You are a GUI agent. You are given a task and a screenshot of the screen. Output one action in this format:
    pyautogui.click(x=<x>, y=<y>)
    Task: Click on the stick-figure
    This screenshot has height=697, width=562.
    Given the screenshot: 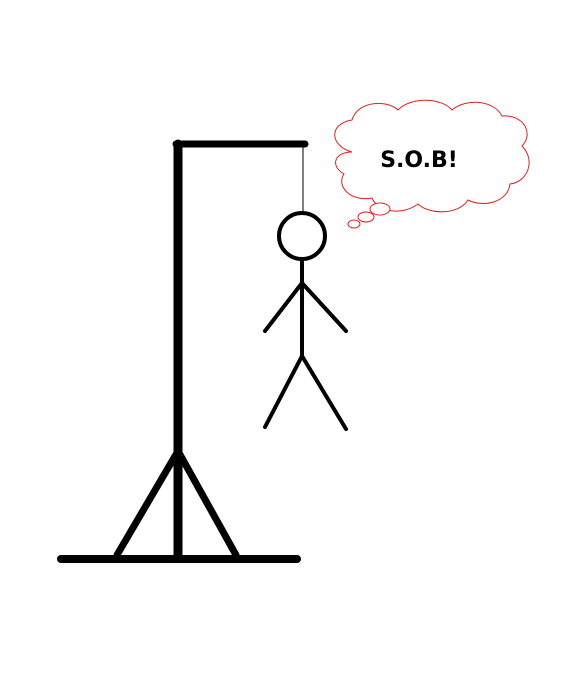 What is the action you would take?
    pyautogui.click(x=305, y=321)
    